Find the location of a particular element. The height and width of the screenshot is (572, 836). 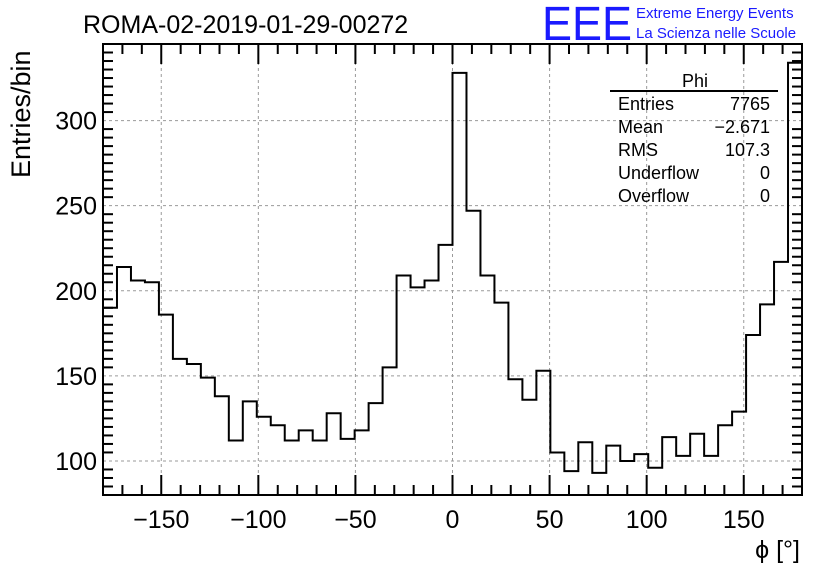

x-tick-labels: −150 −100 −50 0 50 100 150 is located at coordinates (449, 520).